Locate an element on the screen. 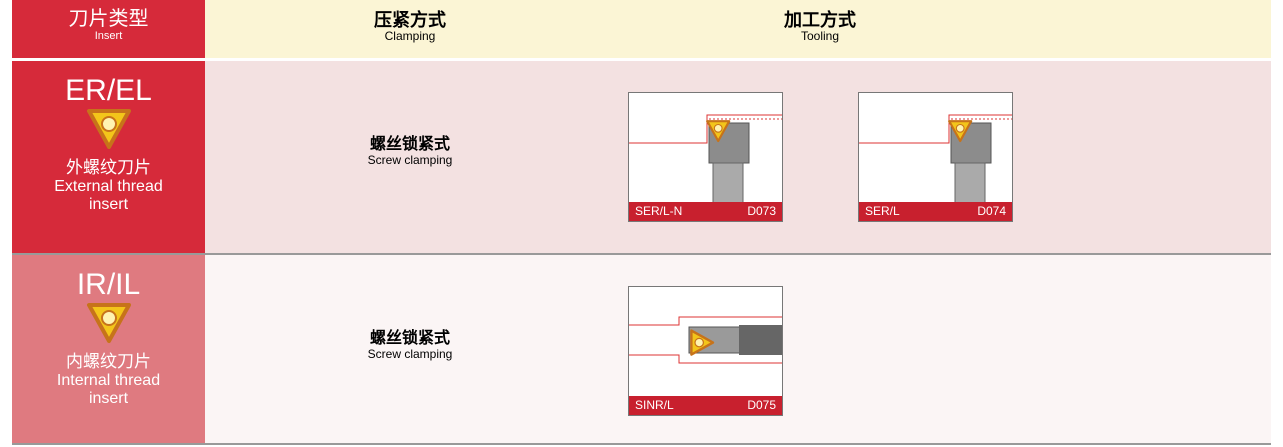 The image size is (1283, 447). tool-name: SER/L-N is located at coordinates (659, 211).